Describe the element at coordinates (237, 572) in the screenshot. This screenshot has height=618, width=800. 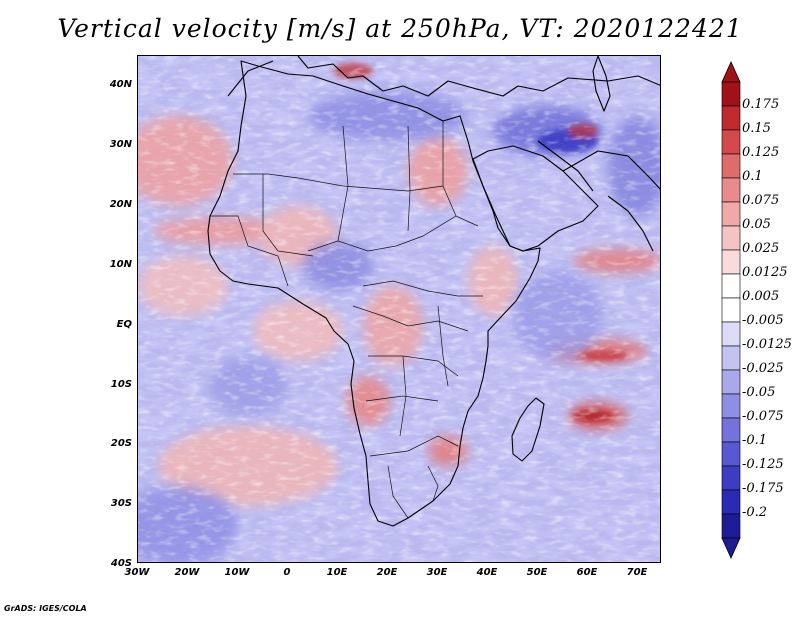
I see `lon-label-10w: 10W` at that location.